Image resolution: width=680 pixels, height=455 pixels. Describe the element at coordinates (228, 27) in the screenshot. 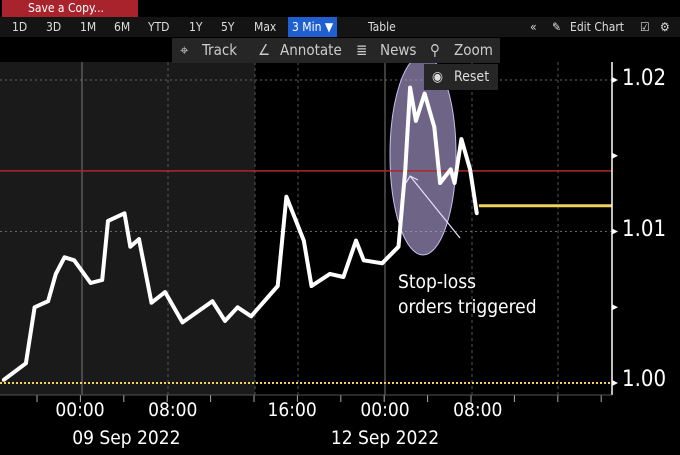

I see `range-5y: 5Y` at that location.